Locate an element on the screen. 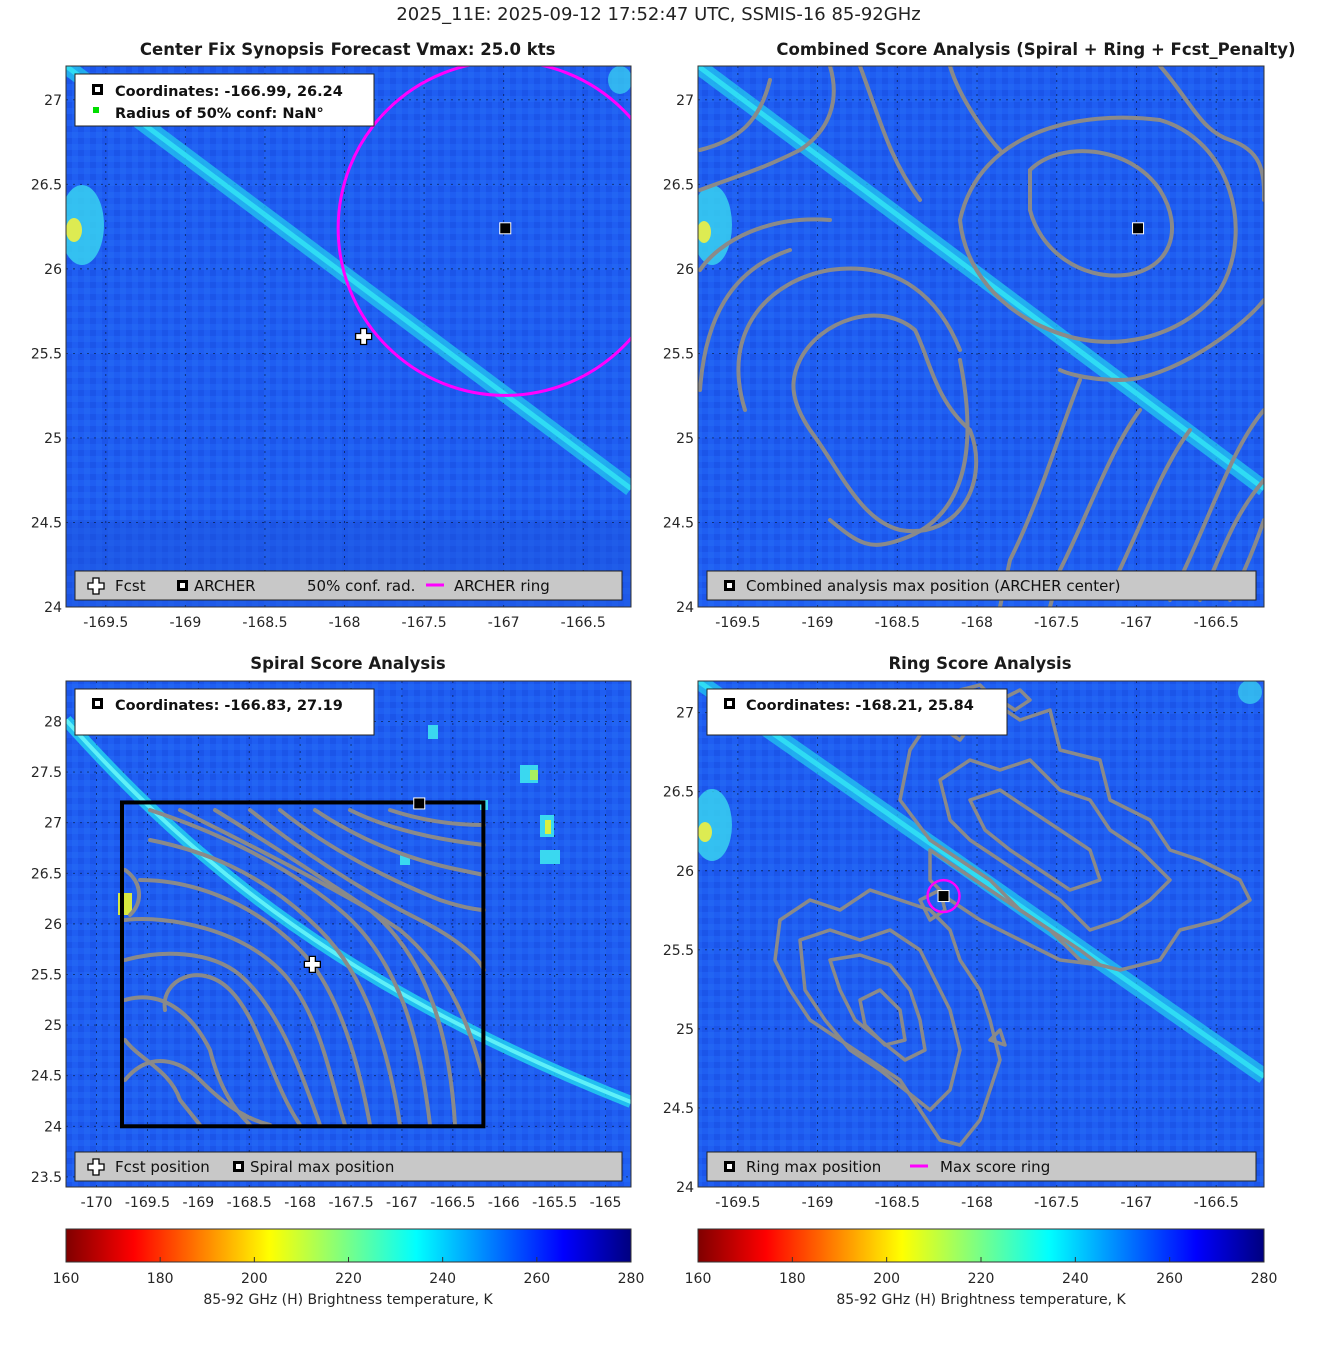  colorbar-tick-label: 260 is located at coordinates (536, 1279).